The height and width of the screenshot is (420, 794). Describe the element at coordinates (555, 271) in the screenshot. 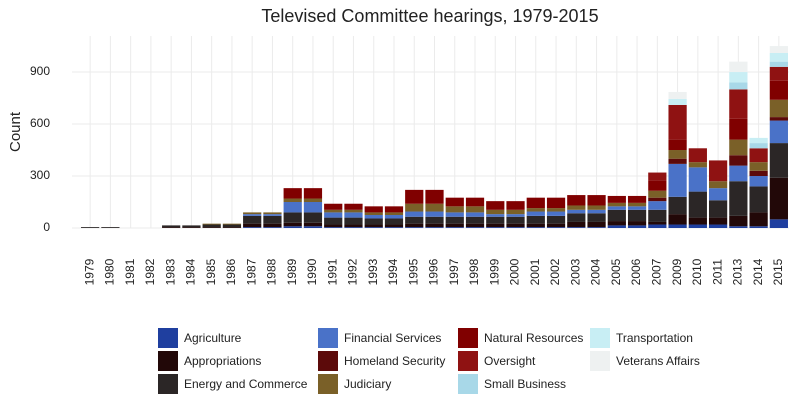

I see `x-tick-label: 2002` at that location.